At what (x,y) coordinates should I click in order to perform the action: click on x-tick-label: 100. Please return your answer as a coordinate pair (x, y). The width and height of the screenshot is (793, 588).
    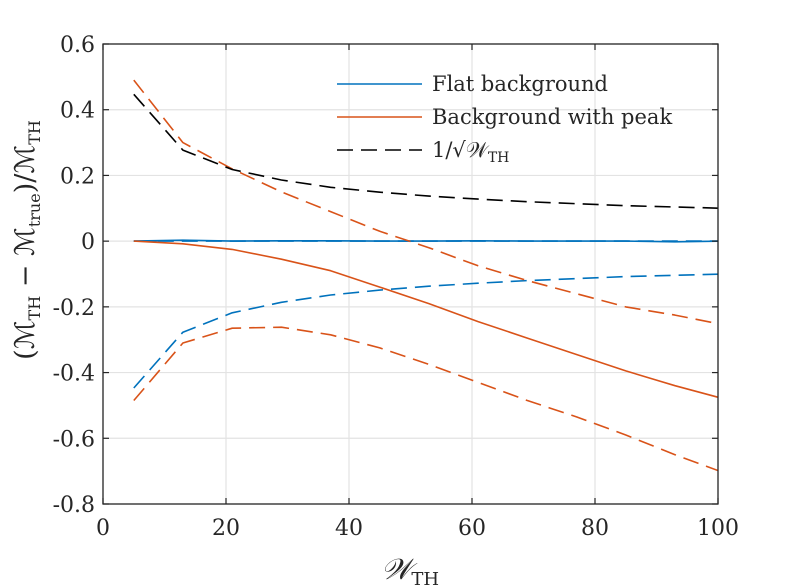
    Looking at the image, I should click on (718, 528).